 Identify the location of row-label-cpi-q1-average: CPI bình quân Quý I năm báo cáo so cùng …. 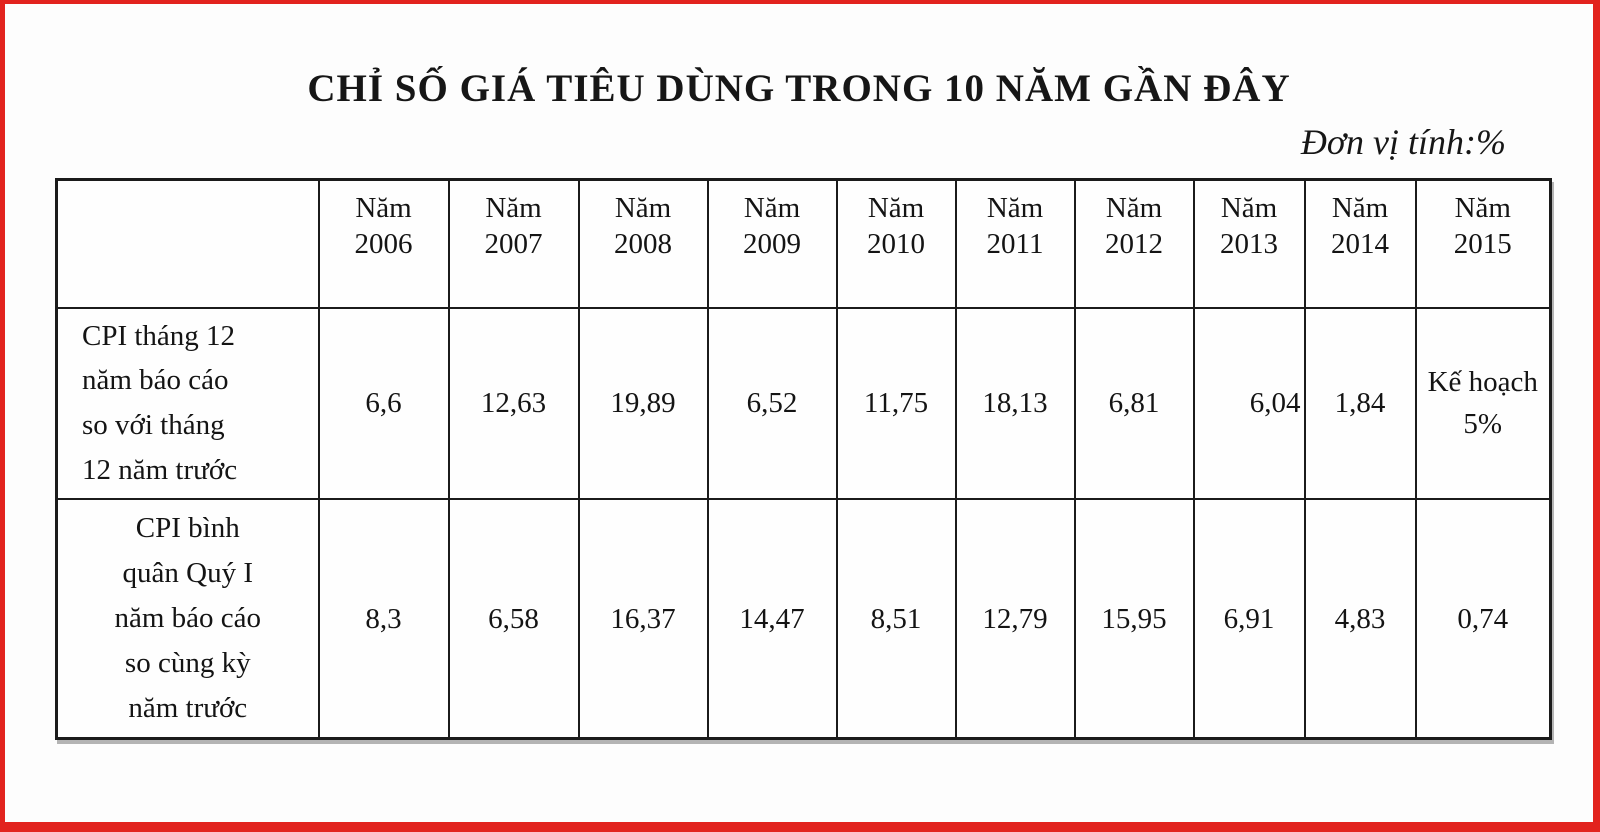
(187, 618).